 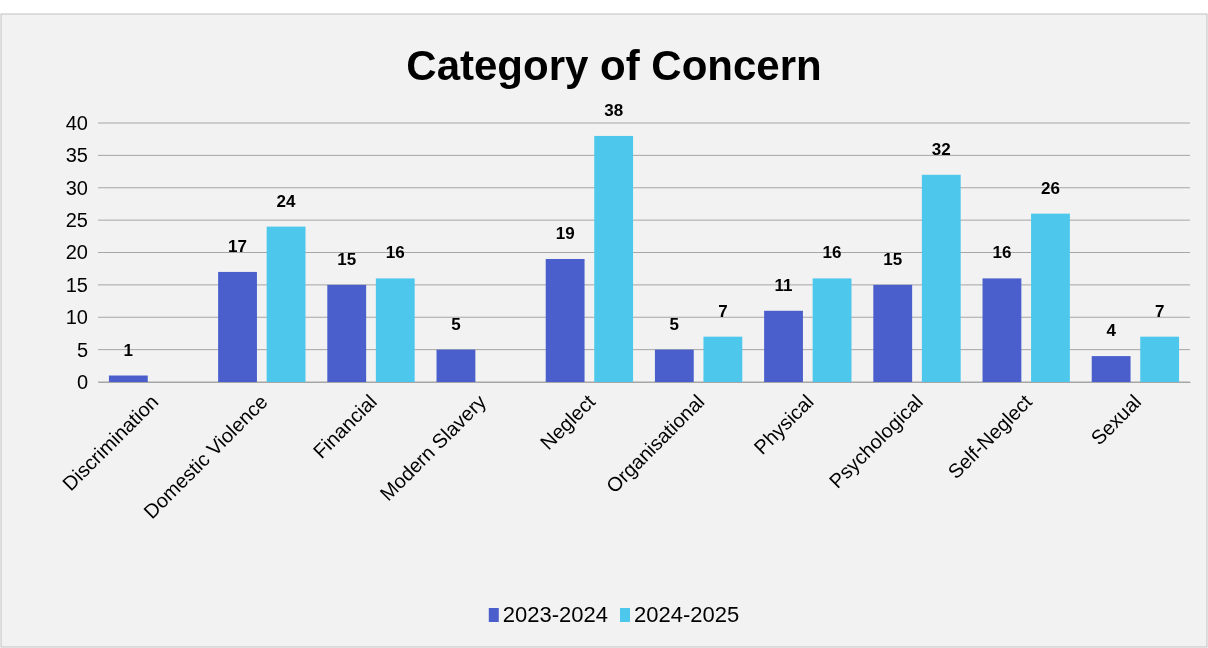 I want to click on data-label: 11, so click(x=783, y=285).